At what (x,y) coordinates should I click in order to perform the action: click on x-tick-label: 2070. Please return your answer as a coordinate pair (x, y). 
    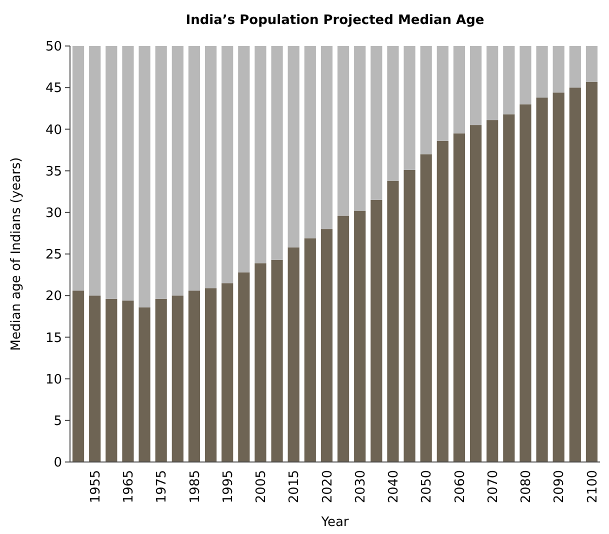
    Looking at the image, I should click on (493, 487).